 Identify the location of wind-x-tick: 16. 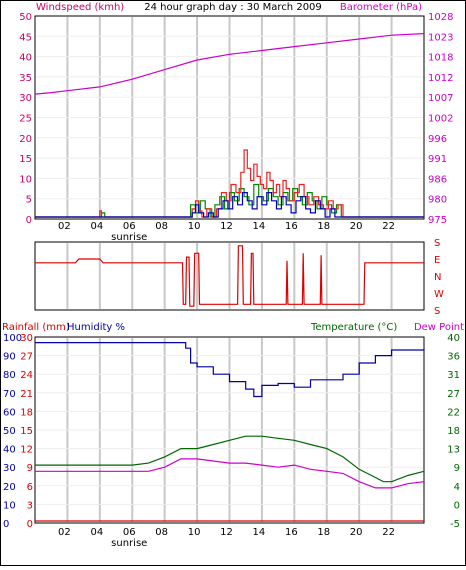
(291, 226).